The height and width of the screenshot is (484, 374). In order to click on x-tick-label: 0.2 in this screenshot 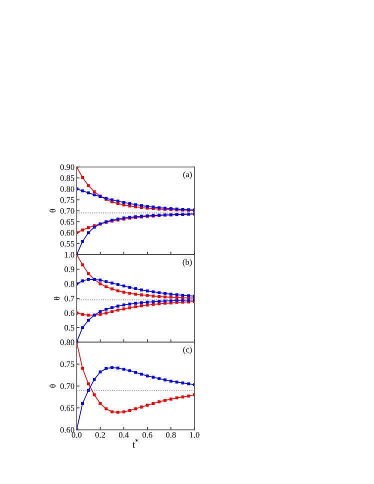, I will do `click(100, 435)`.